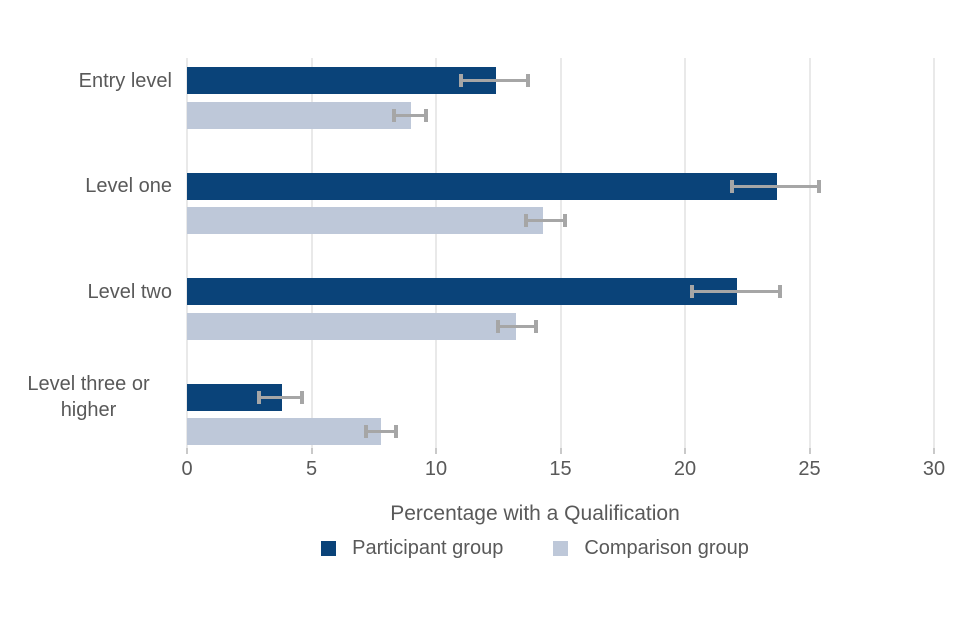 This screenshot has height=640, width=960. I want to click on category-label-level-three-or-higher: Level three or higher, so click(88, 397).